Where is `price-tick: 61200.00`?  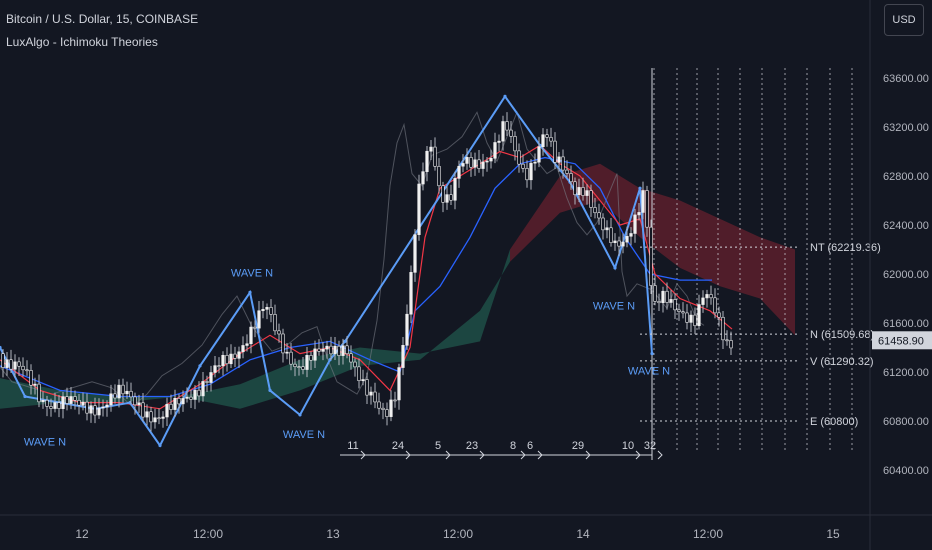 price-tick: 61200.00 is located at coordinates (906, 373).